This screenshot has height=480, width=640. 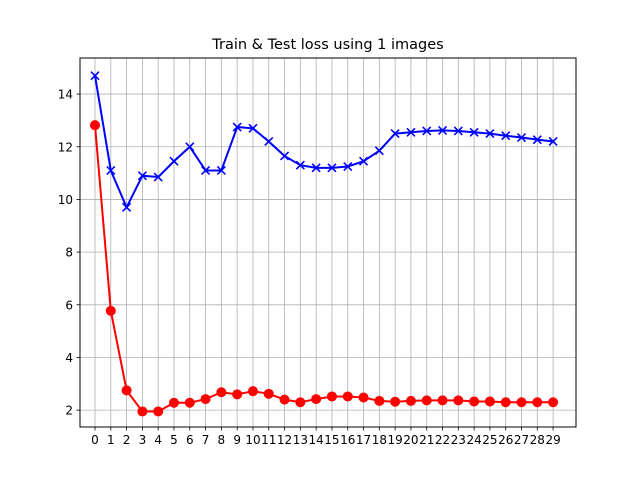 I want to click on x-tick-label: 29, so click(x=552, y=440).